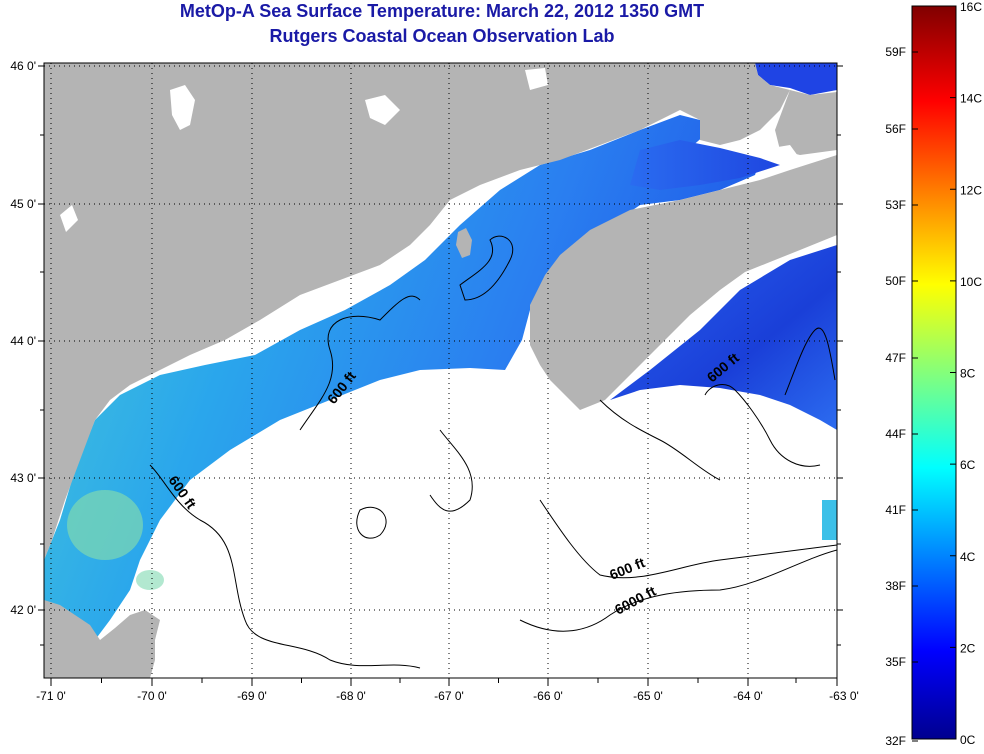 The height and width of the screenshot is (754, 984). What do you see at coordinates (895, 129) in the screenshot?
I see `colorbar-fahrenheit-label: 56F` at bounding box center [895, 129].